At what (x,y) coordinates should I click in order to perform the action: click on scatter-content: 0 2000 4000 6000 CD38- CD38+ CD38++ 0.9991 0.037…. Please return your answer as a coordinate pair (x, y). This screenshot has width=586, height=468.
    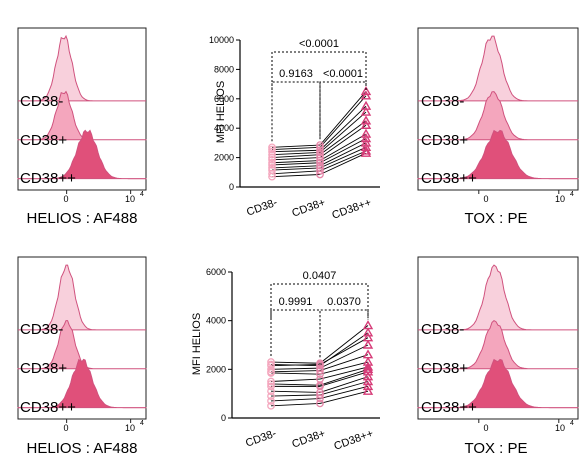
    Looking at the image, I should click on (293, 360).